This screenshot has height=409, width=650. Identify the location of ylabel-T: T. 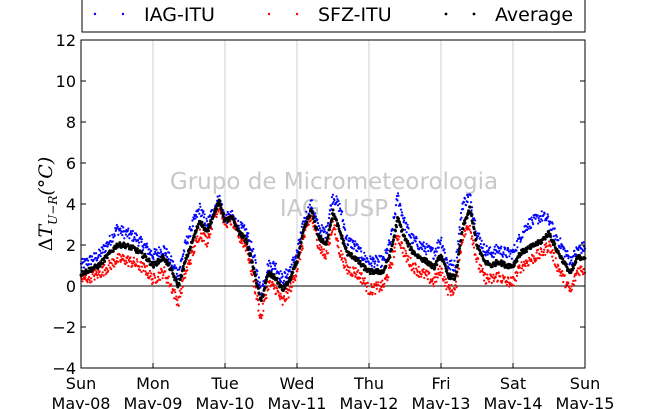
(46, 231).